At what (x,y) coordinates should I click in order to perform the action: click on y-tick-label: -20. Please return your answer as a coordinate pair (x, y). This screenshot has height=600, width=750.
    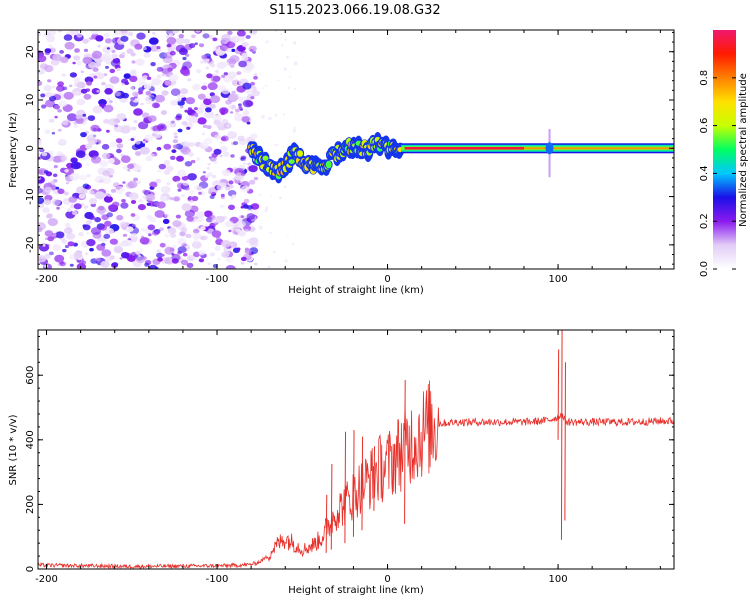
    Looking at the image, I should click on (30, 245).